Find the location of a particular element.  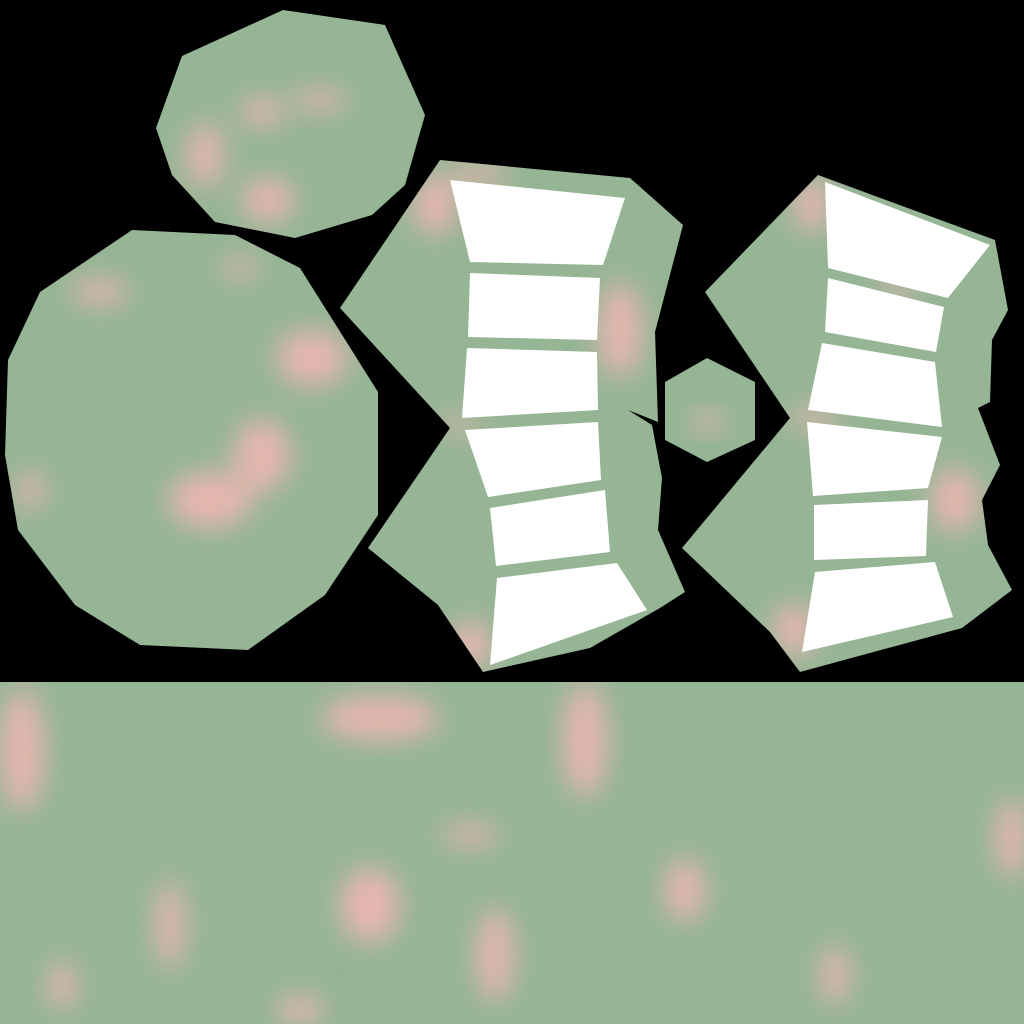

small-round-island-face is located at coordinates (290, 124).